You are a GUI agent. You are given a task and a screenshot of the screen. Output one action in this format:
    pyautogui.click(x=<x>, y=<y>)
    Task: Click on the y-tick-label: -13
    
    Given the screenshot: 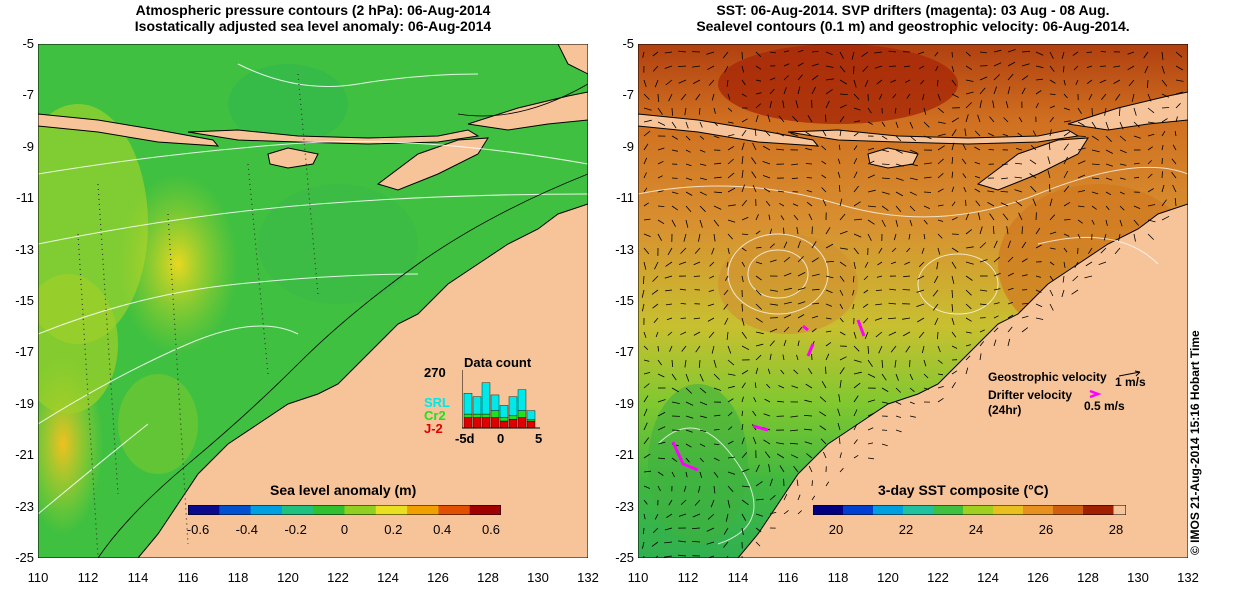 What is the action you would take?
    pyautogui.click(x=24, y=249)
    